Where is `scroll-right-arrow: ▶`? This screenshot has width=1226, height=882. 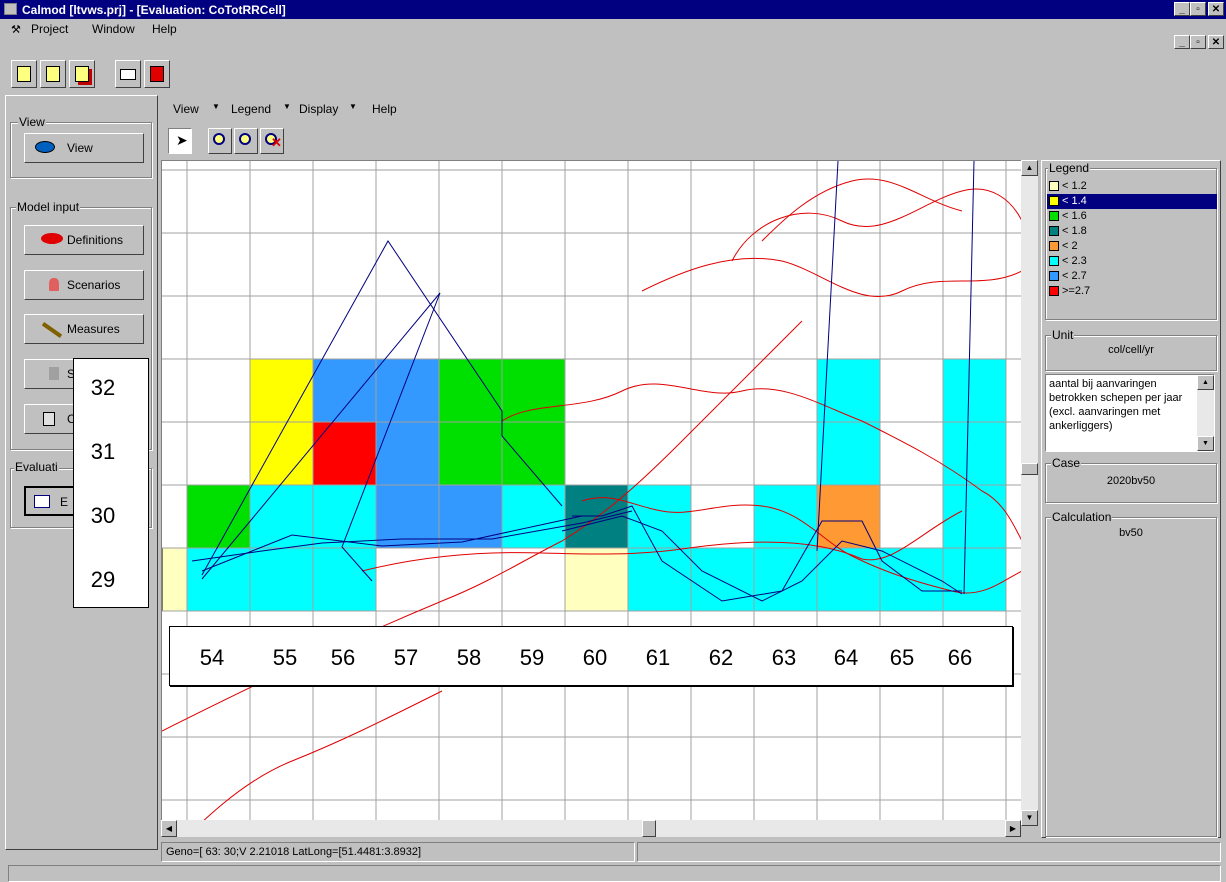 scroll-right-arrow: ▶ is located at coordinates (1013, 828).